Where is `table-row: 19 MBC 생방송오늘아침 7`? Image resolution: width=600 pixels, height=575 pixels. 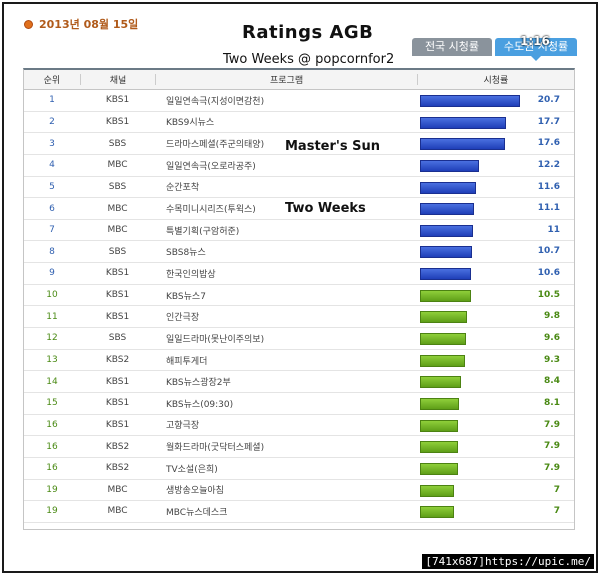
table-row: 19 MBC 생방송오늘아침 7 is located at coordinates (299, 491).